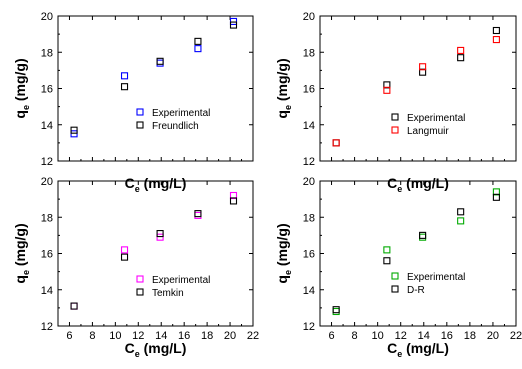 This screenshot has height=369, width=522. What do you see at coordinates (175, 126) in the screenshot?
I see `legend-label: Freundlich` at bounding box center [175, 126].